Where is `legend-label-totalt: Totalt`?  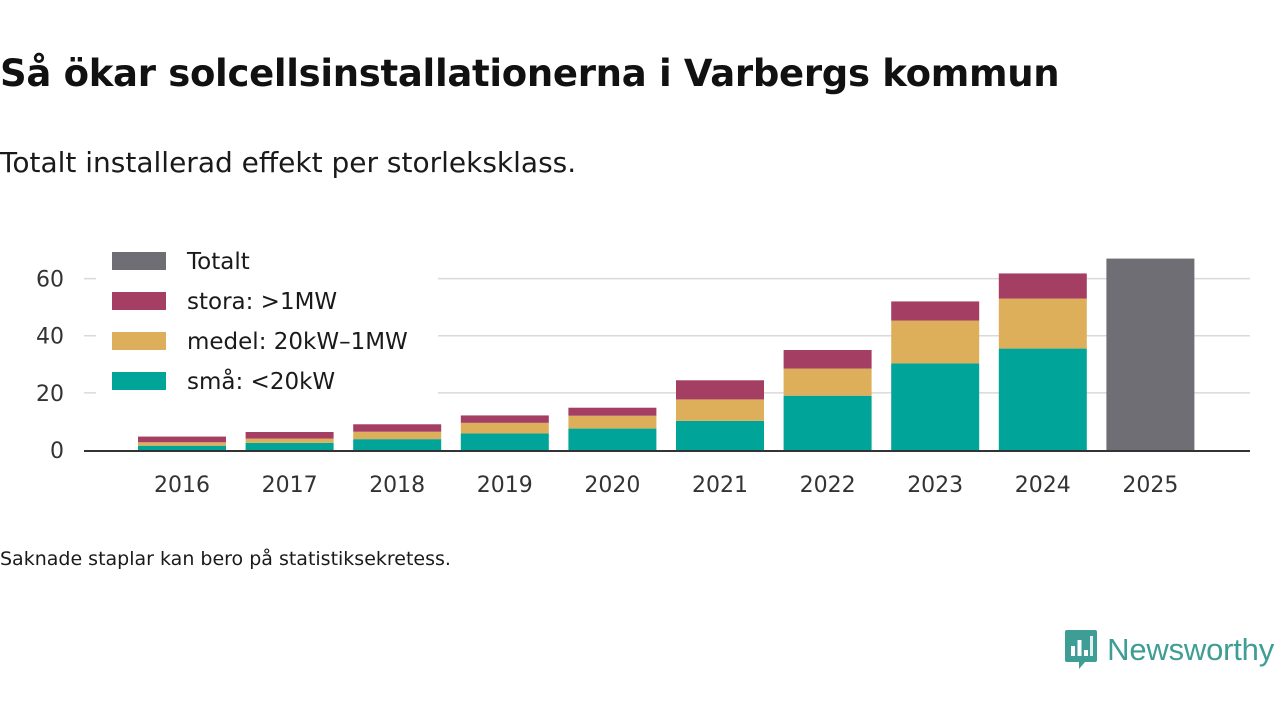 legend-label-totalt: Totalt is located at coordinates (218, 262).